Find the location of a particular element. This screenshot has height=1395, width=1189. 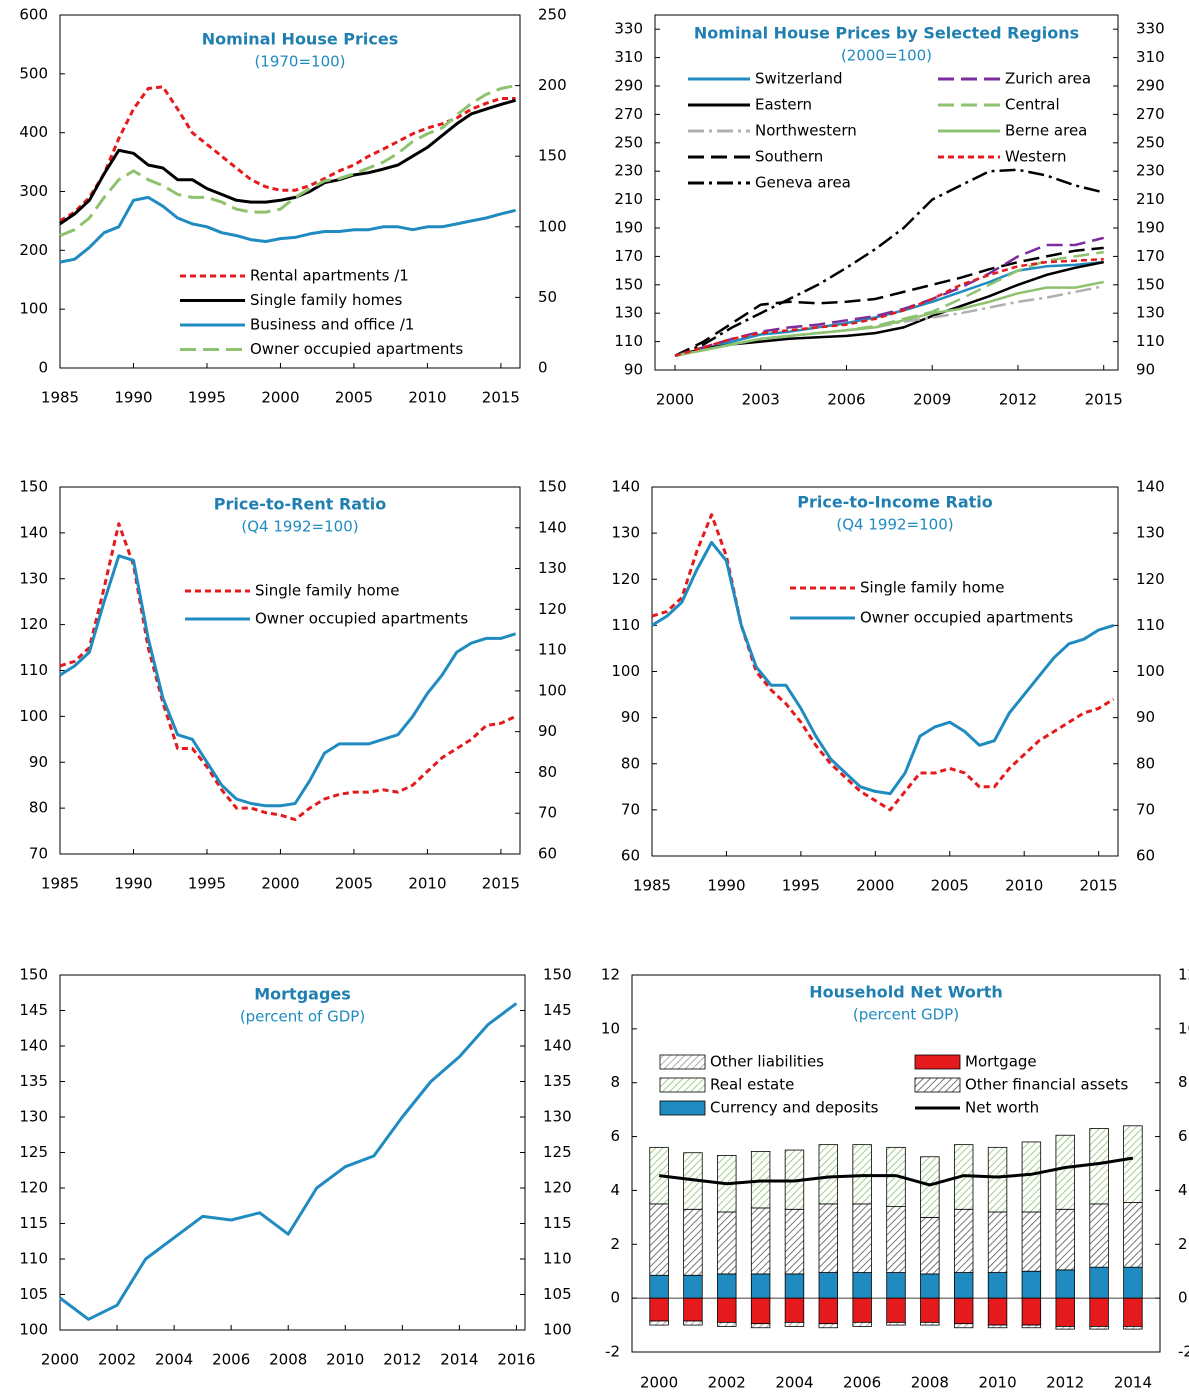

y-tick-label: 130 is located at coordinates (33, 578).